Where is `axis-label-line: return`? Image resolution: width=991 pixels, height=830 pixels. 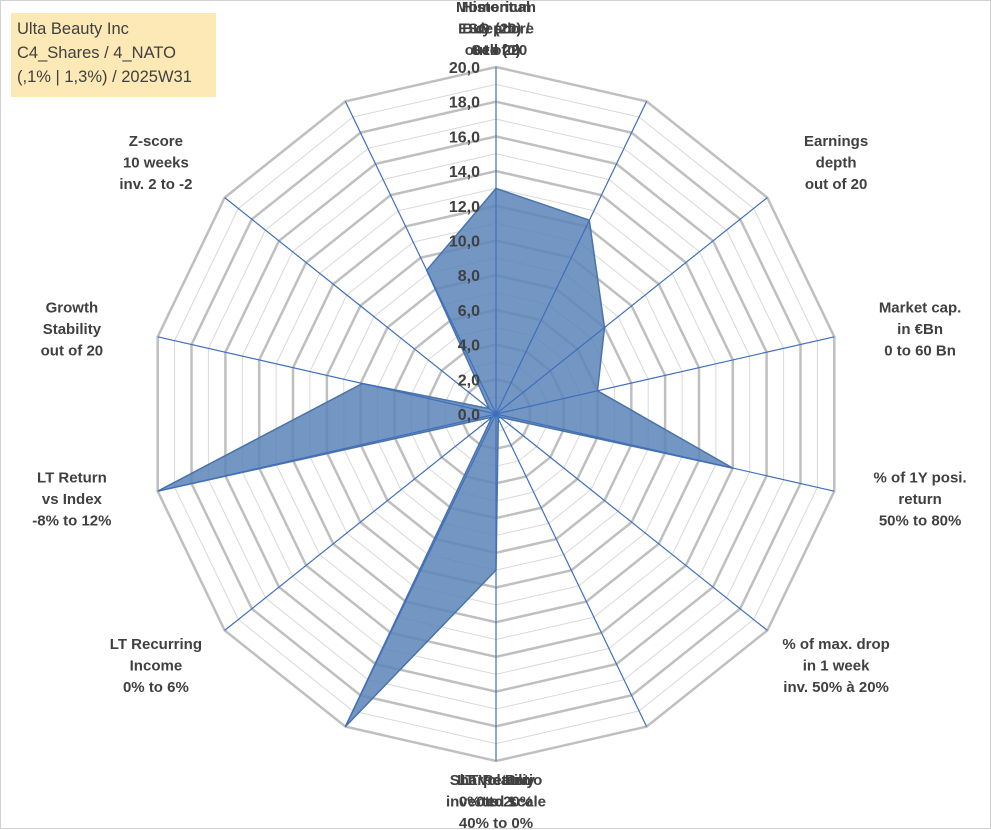
axis-label-line: return is located at coordinates (919, 499).